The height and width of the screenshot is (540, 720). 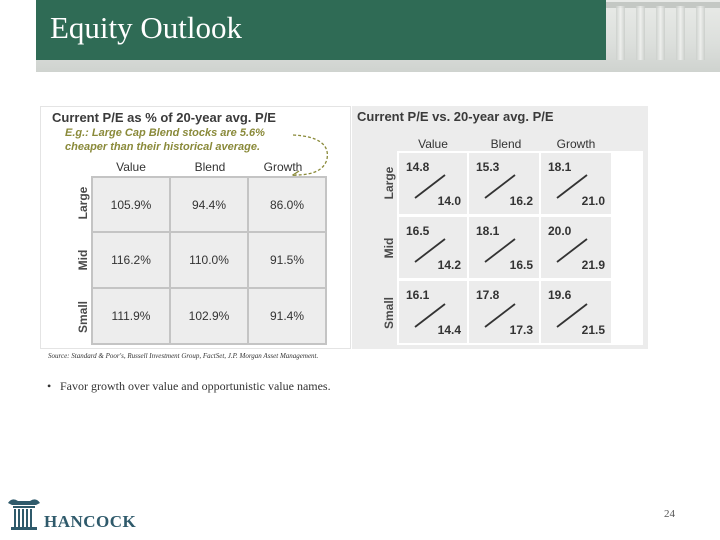 What do you see at coordinates (146, 27) in the screenshot?
I see `page-title: Equity Outlook` at bounding box center [146, 27].